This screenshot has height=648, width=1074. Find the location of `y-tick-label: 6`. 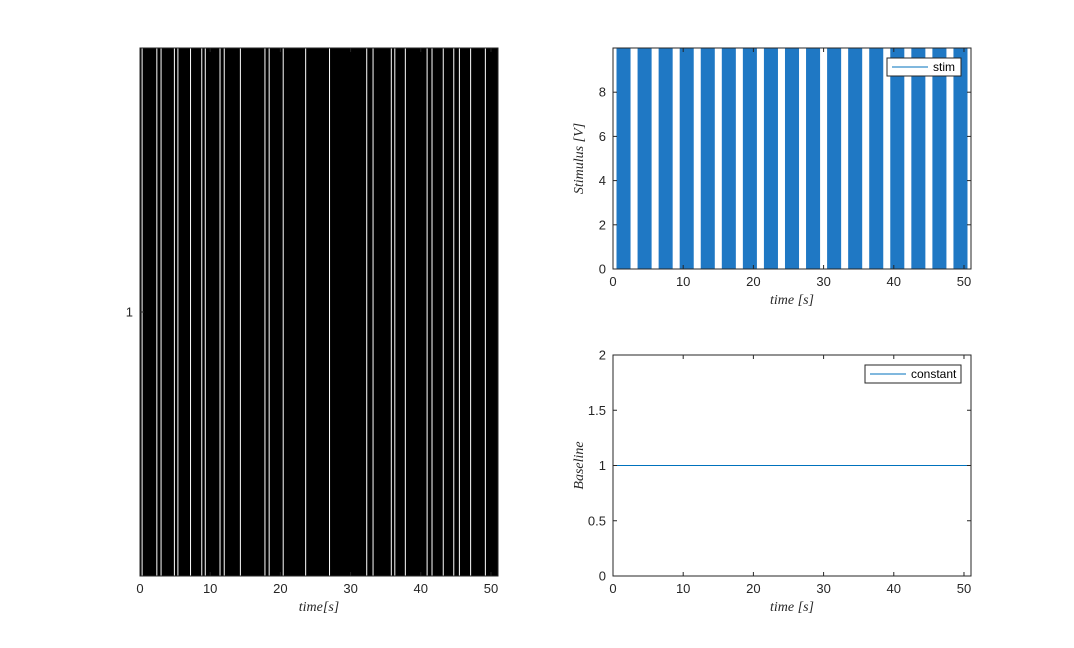

y-tick-label: 6 is located at coordinates (602, 136).